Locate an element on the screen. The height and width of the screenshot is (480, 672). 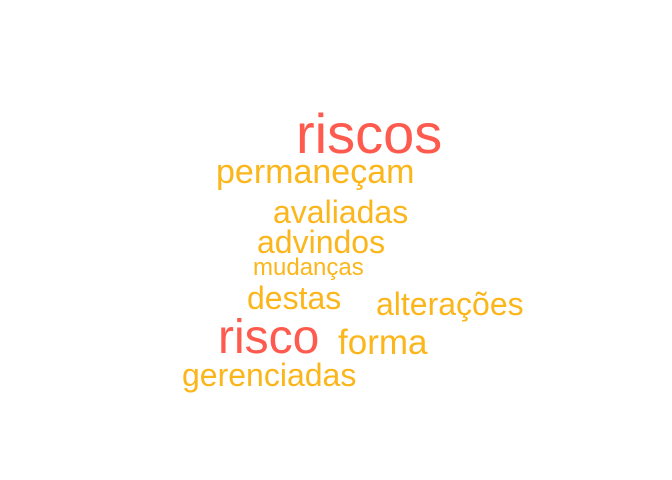
word-mudancas: mudanças is located at coordinates (308, 267).